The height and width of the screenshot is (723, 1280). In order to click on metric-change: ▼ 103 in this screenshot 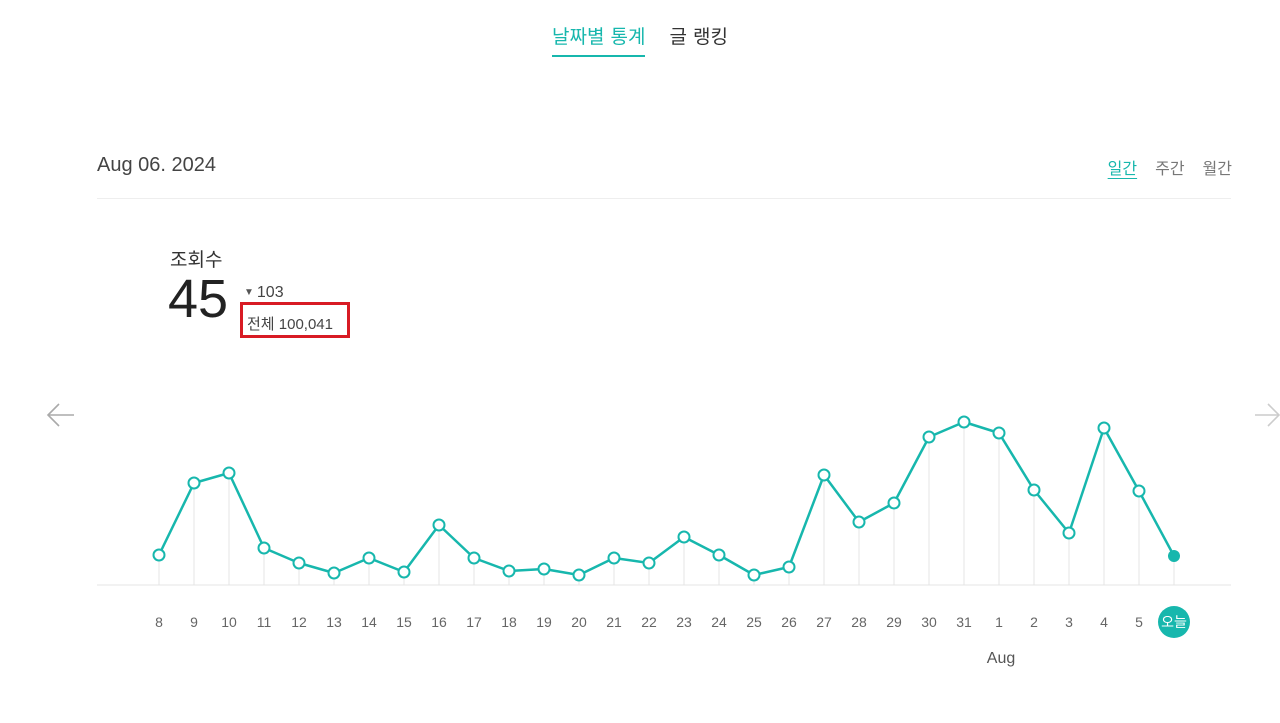, I will do `click(264, 293)`.